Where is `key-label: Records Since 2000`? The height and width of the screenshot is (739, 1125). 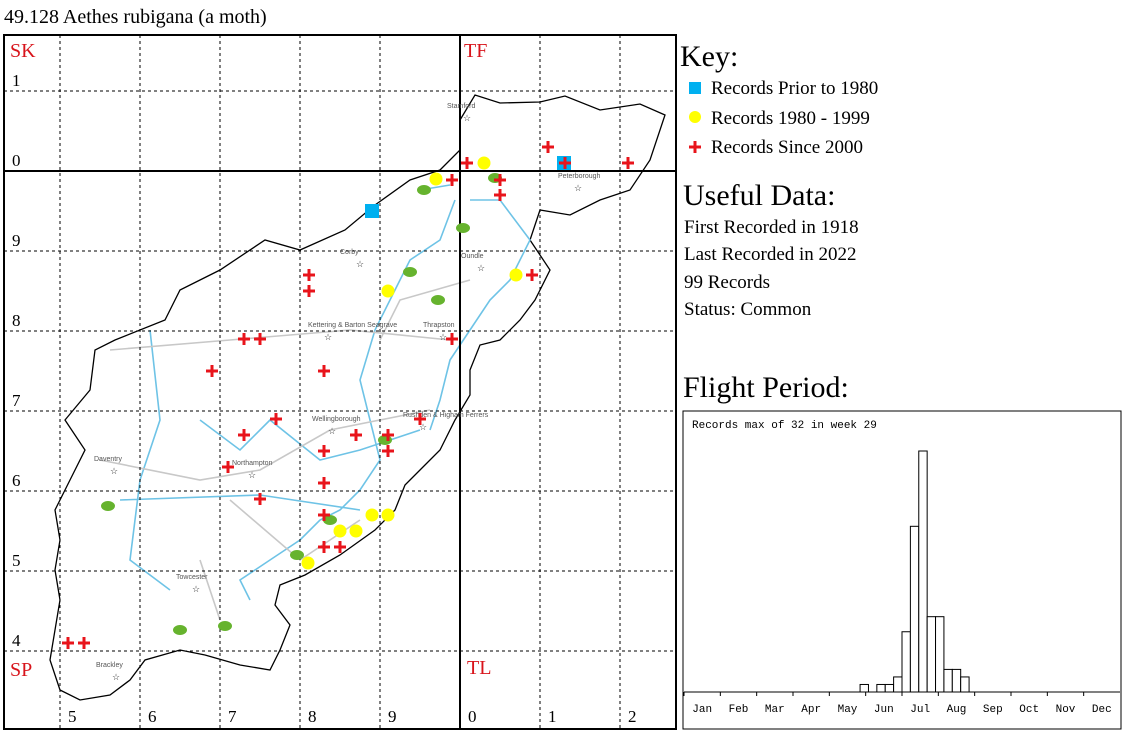 key-label: Records Since 2000 is located at coordinates (787, 147).